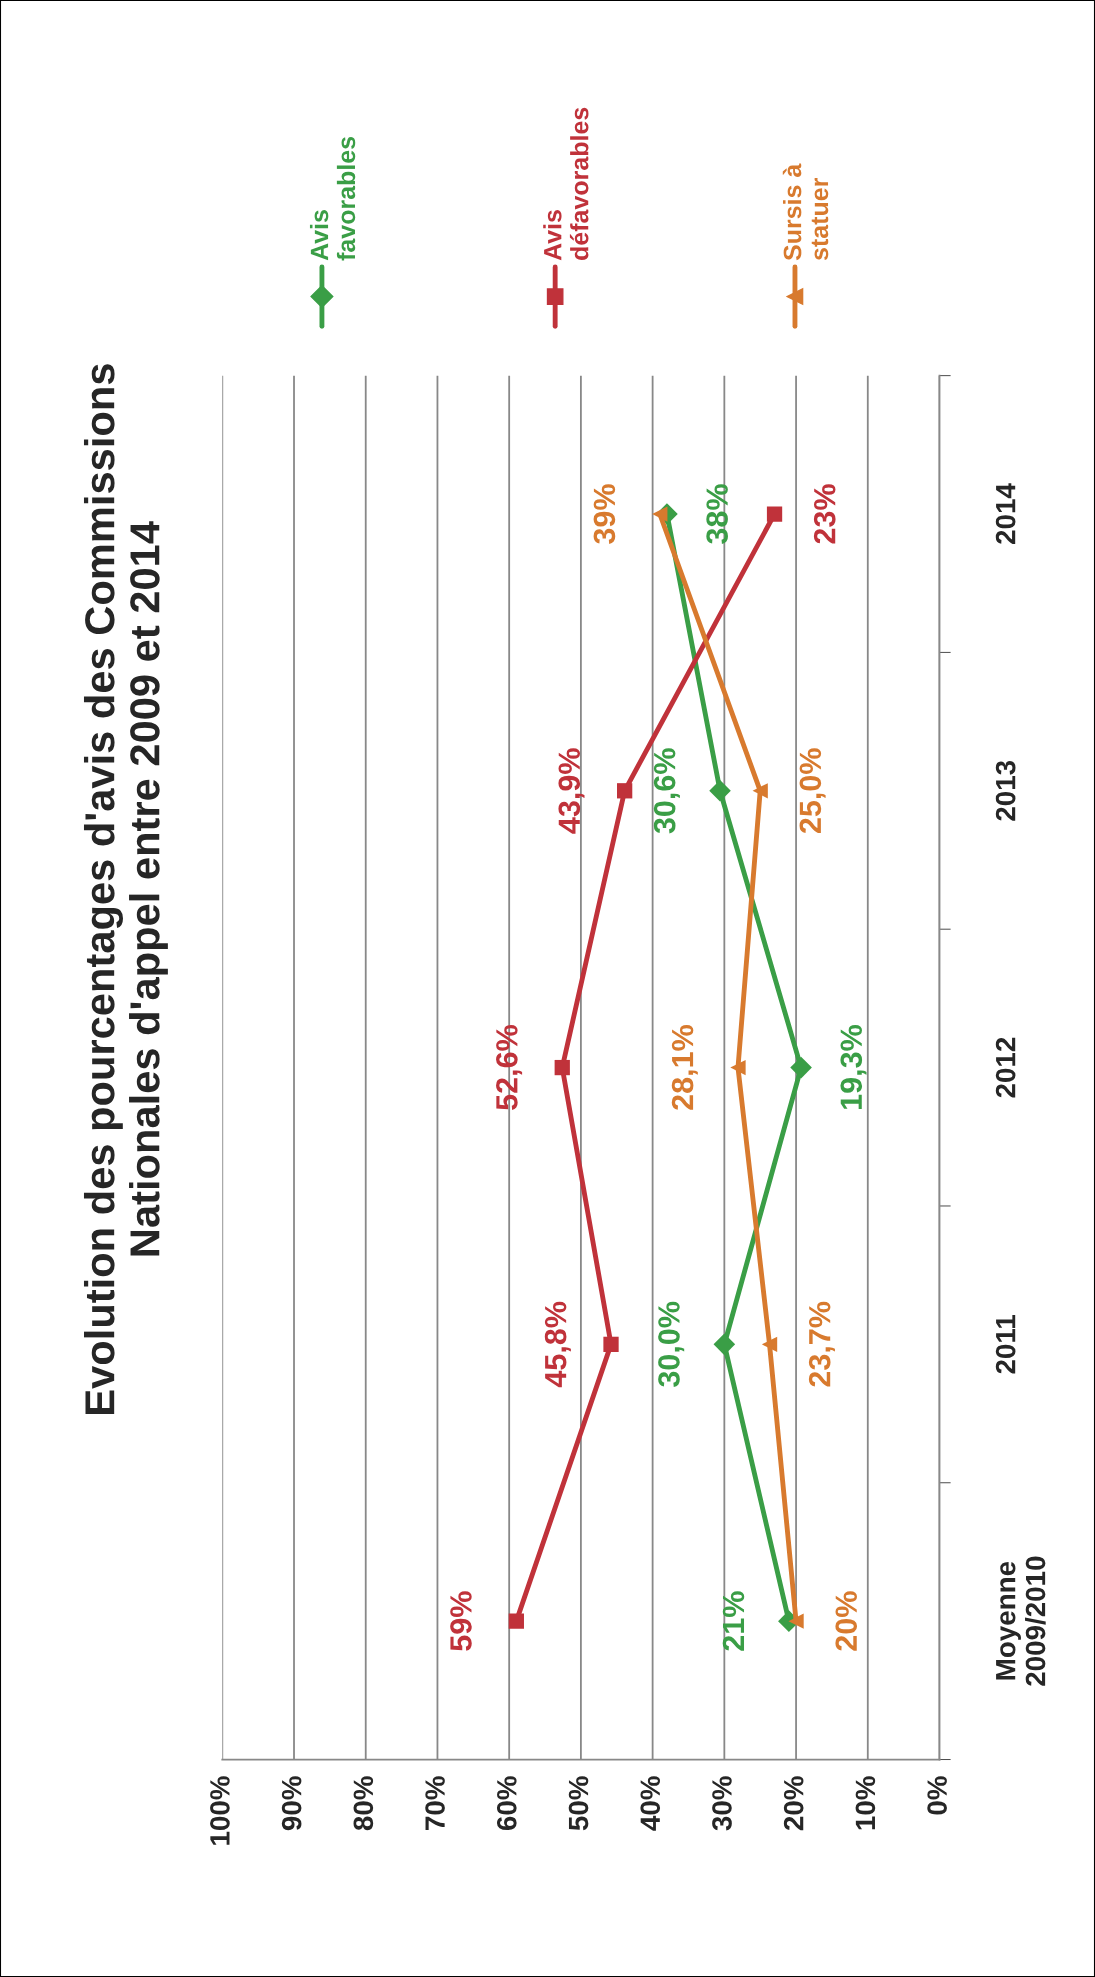 The height and width of the screenshot is (1977, 1095). Describe the element at coordinates (805, 212) in the screenshot. I see `text: Sursis à statuer` at that location.